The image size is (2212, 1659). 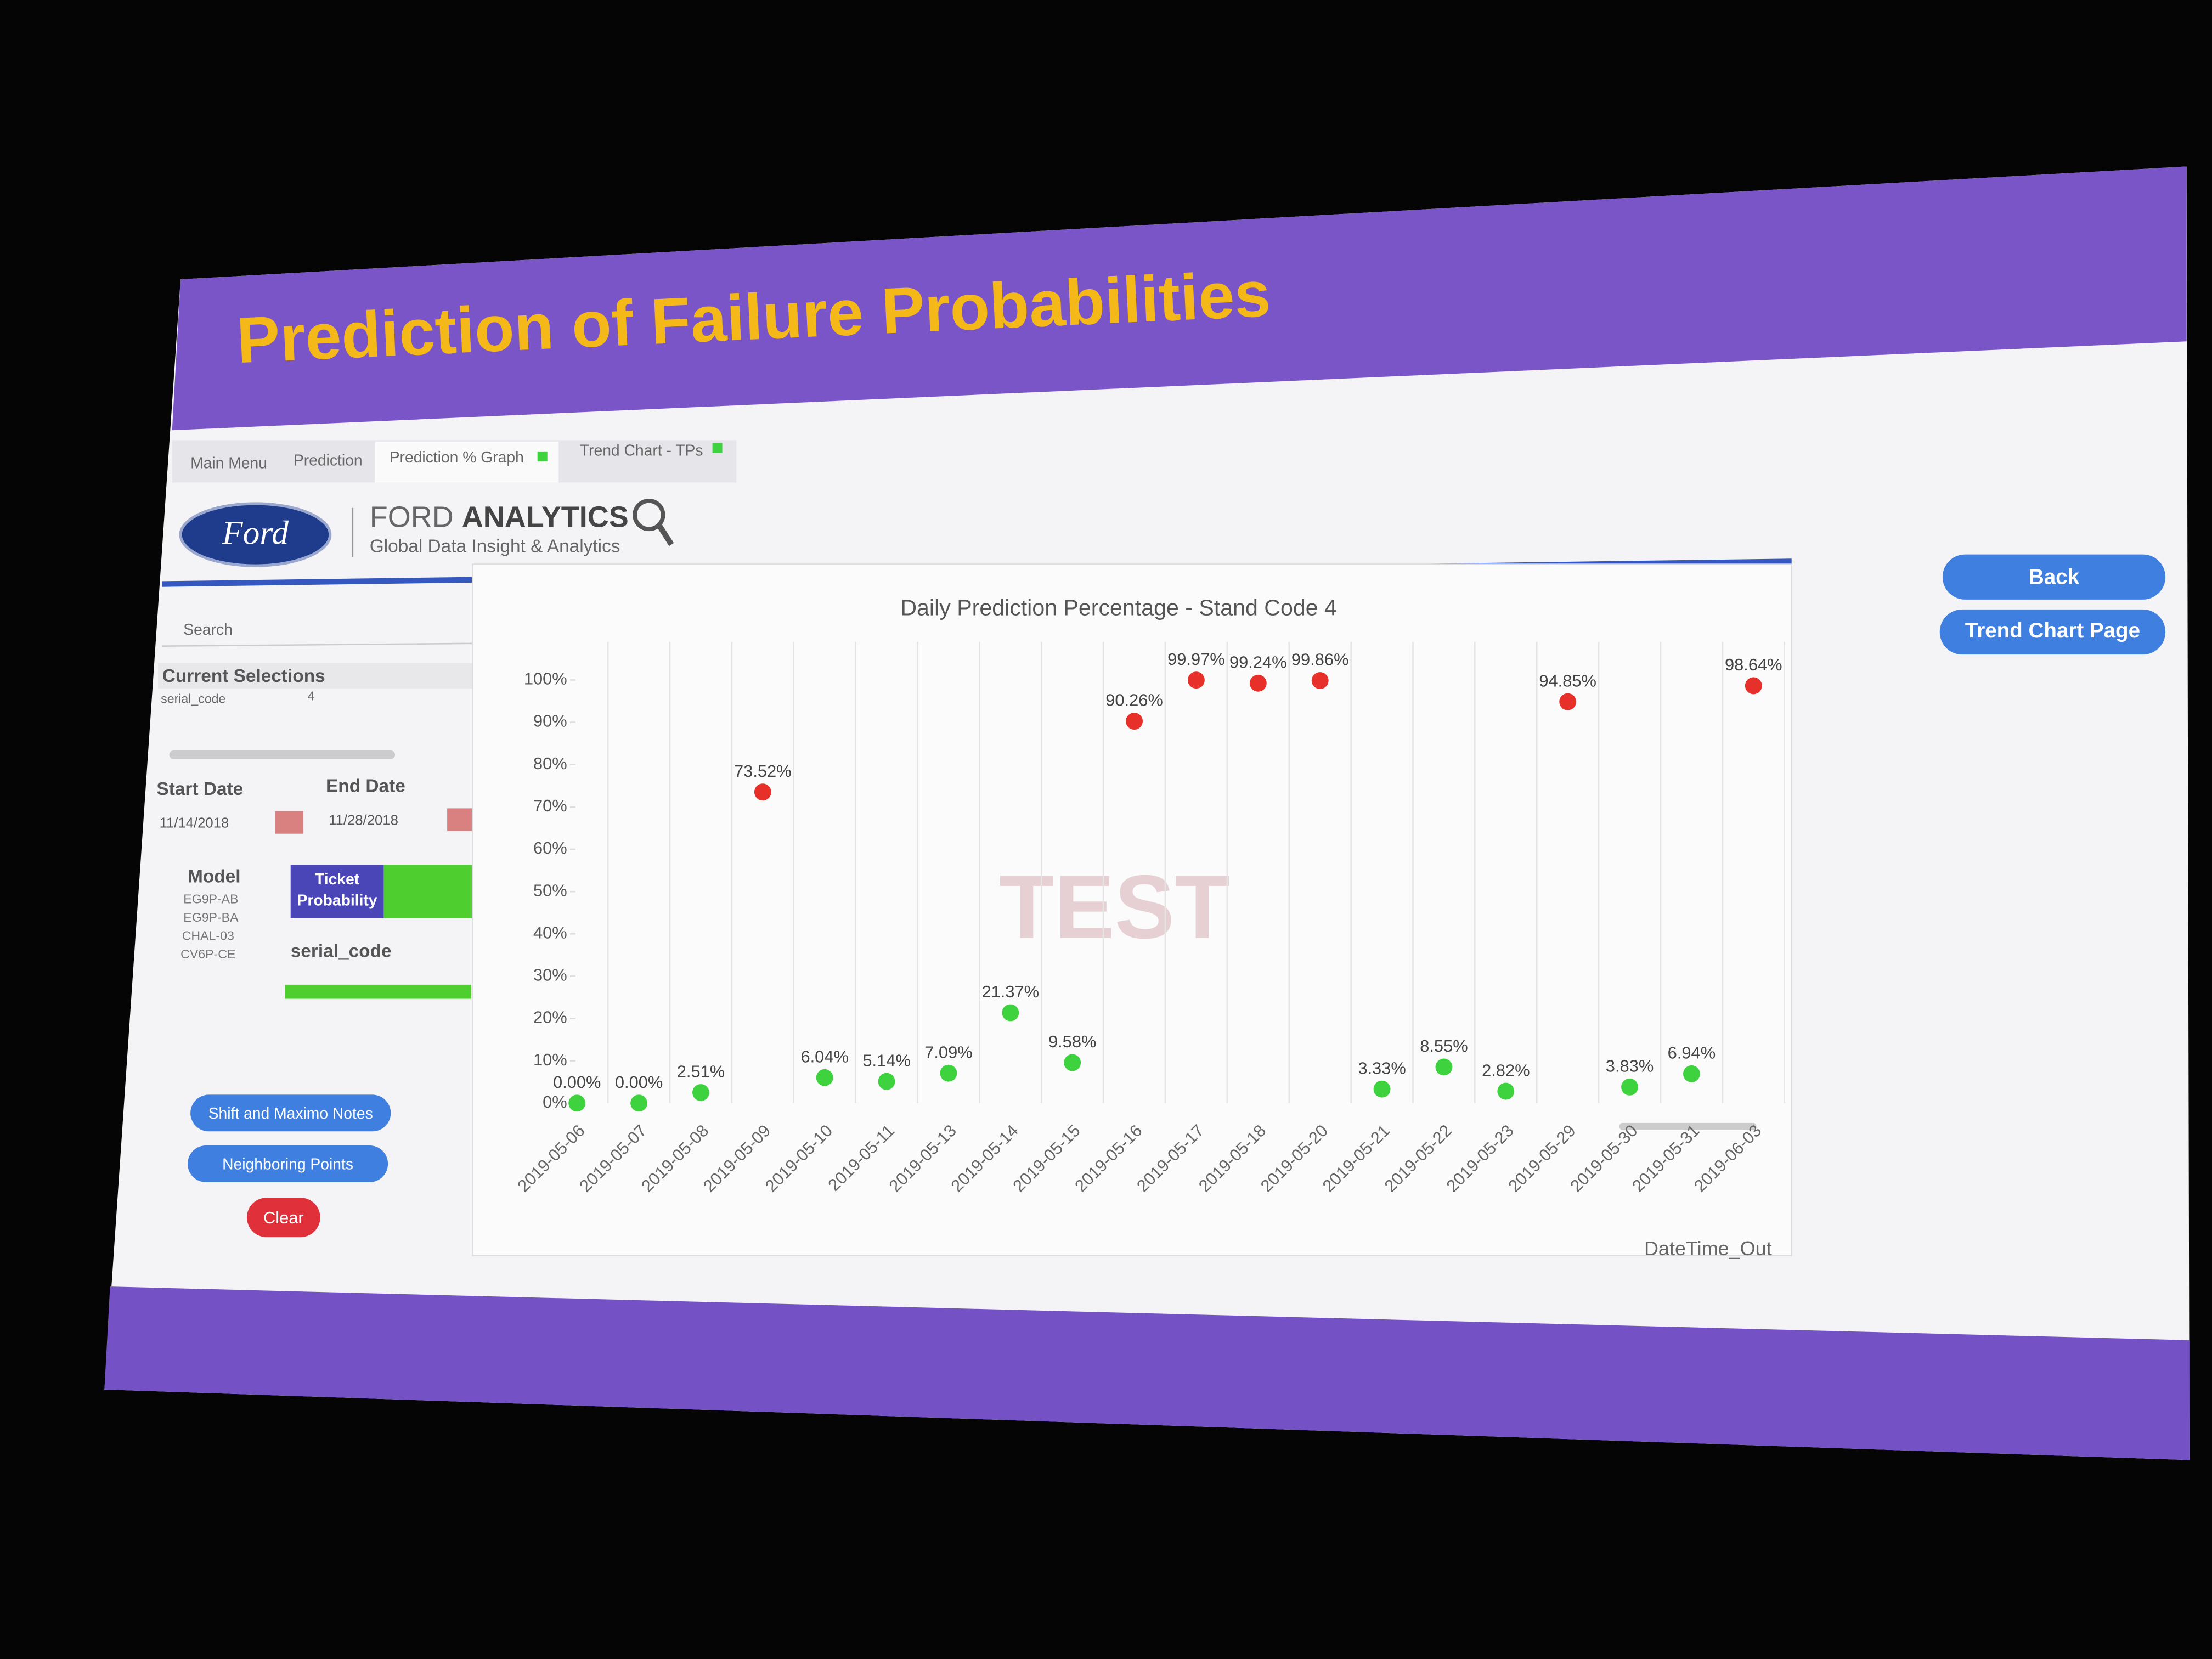 I want to click on value-label: 94.85%, so click(x=1568, y=680).